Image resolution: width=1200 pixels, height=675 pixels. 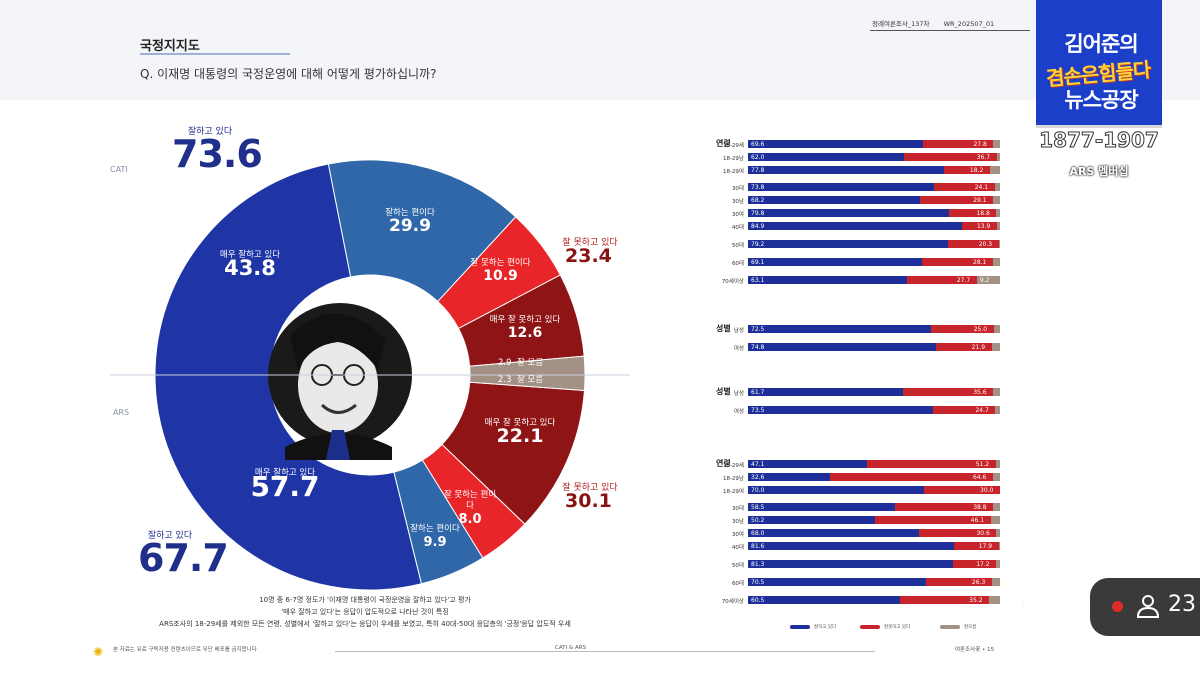 What do you see at coordinates (758, 280) in the screenshot?
I see `bar-value-good-0-9: 63.1` at bounding box center [758, 280].